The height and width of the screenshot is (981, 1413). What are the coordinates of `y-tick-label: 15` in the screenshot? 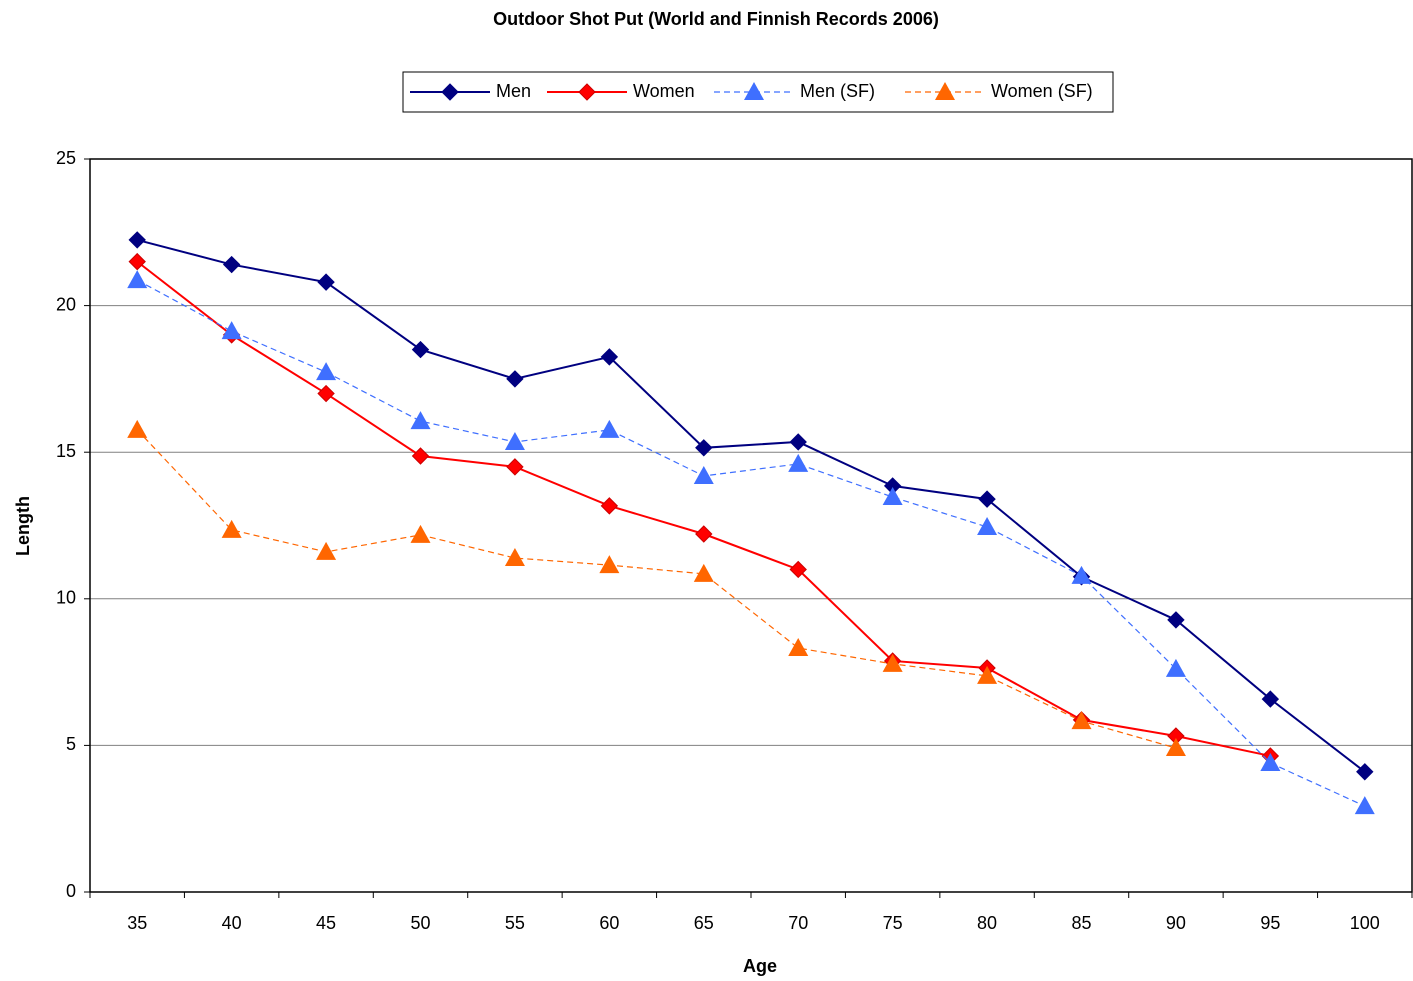 It's located at (66, 451).